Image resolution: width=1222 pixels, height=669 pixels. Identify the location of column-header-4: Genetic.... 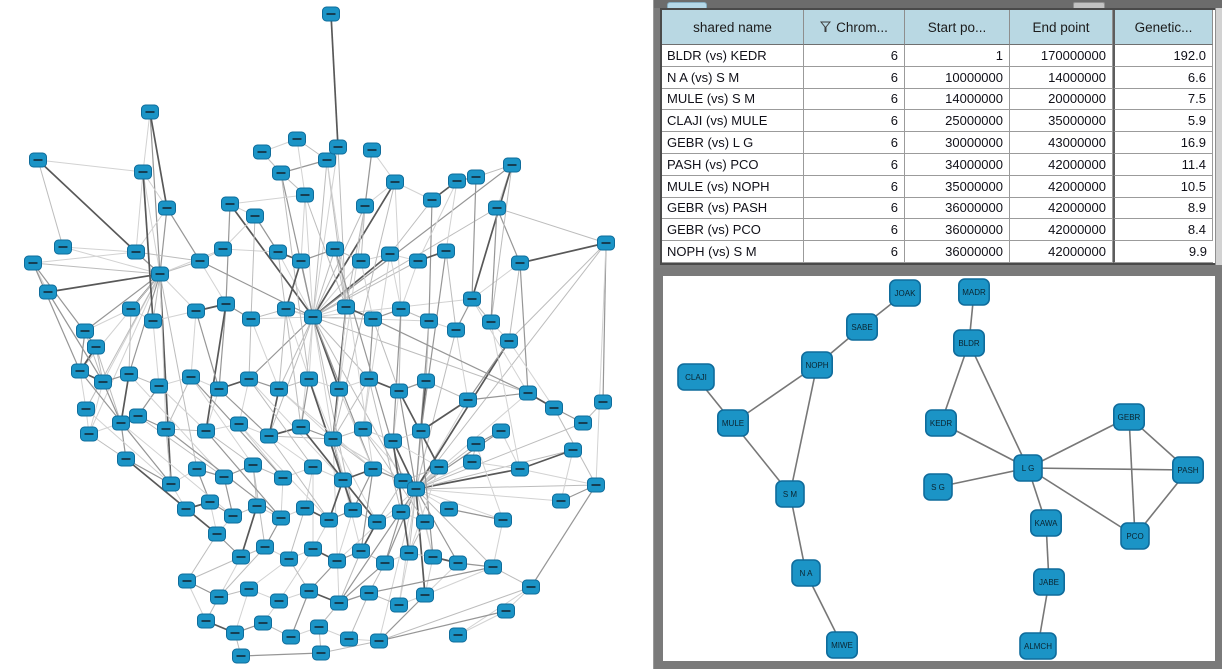
(1163, 27).